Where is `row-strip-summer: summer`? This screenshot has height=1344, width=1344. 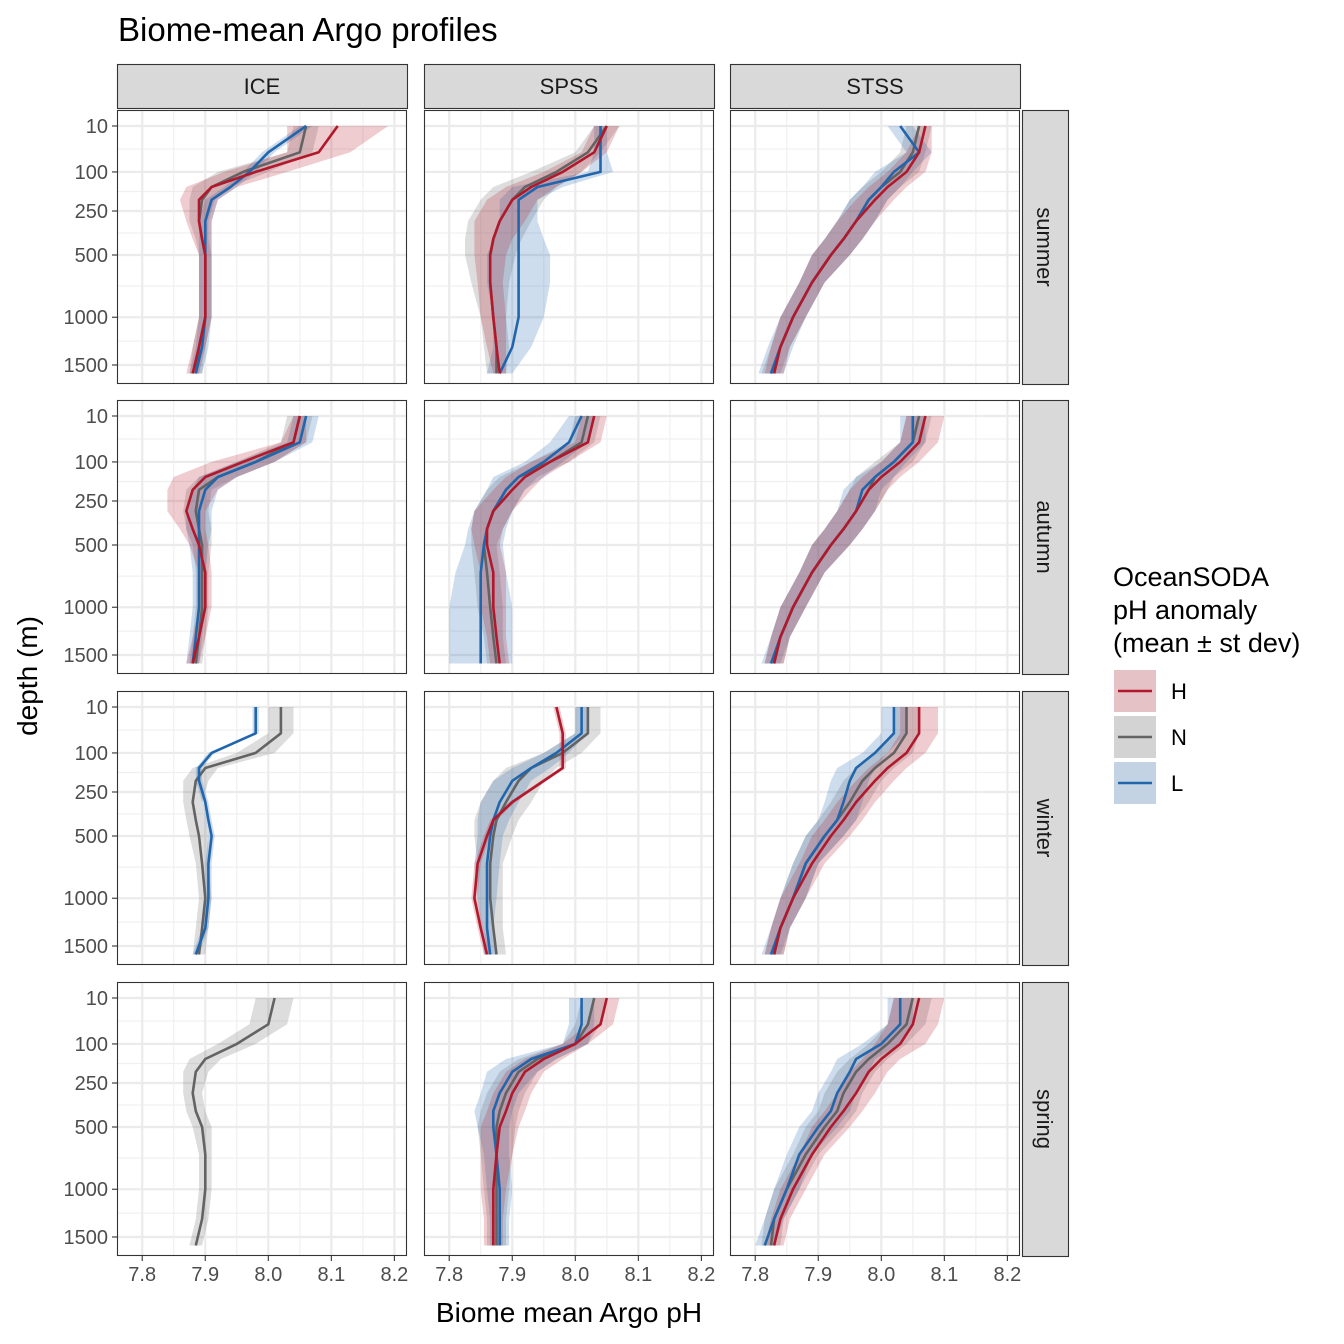 row-strip-summer: summer is located at coordinates (1045, 247).